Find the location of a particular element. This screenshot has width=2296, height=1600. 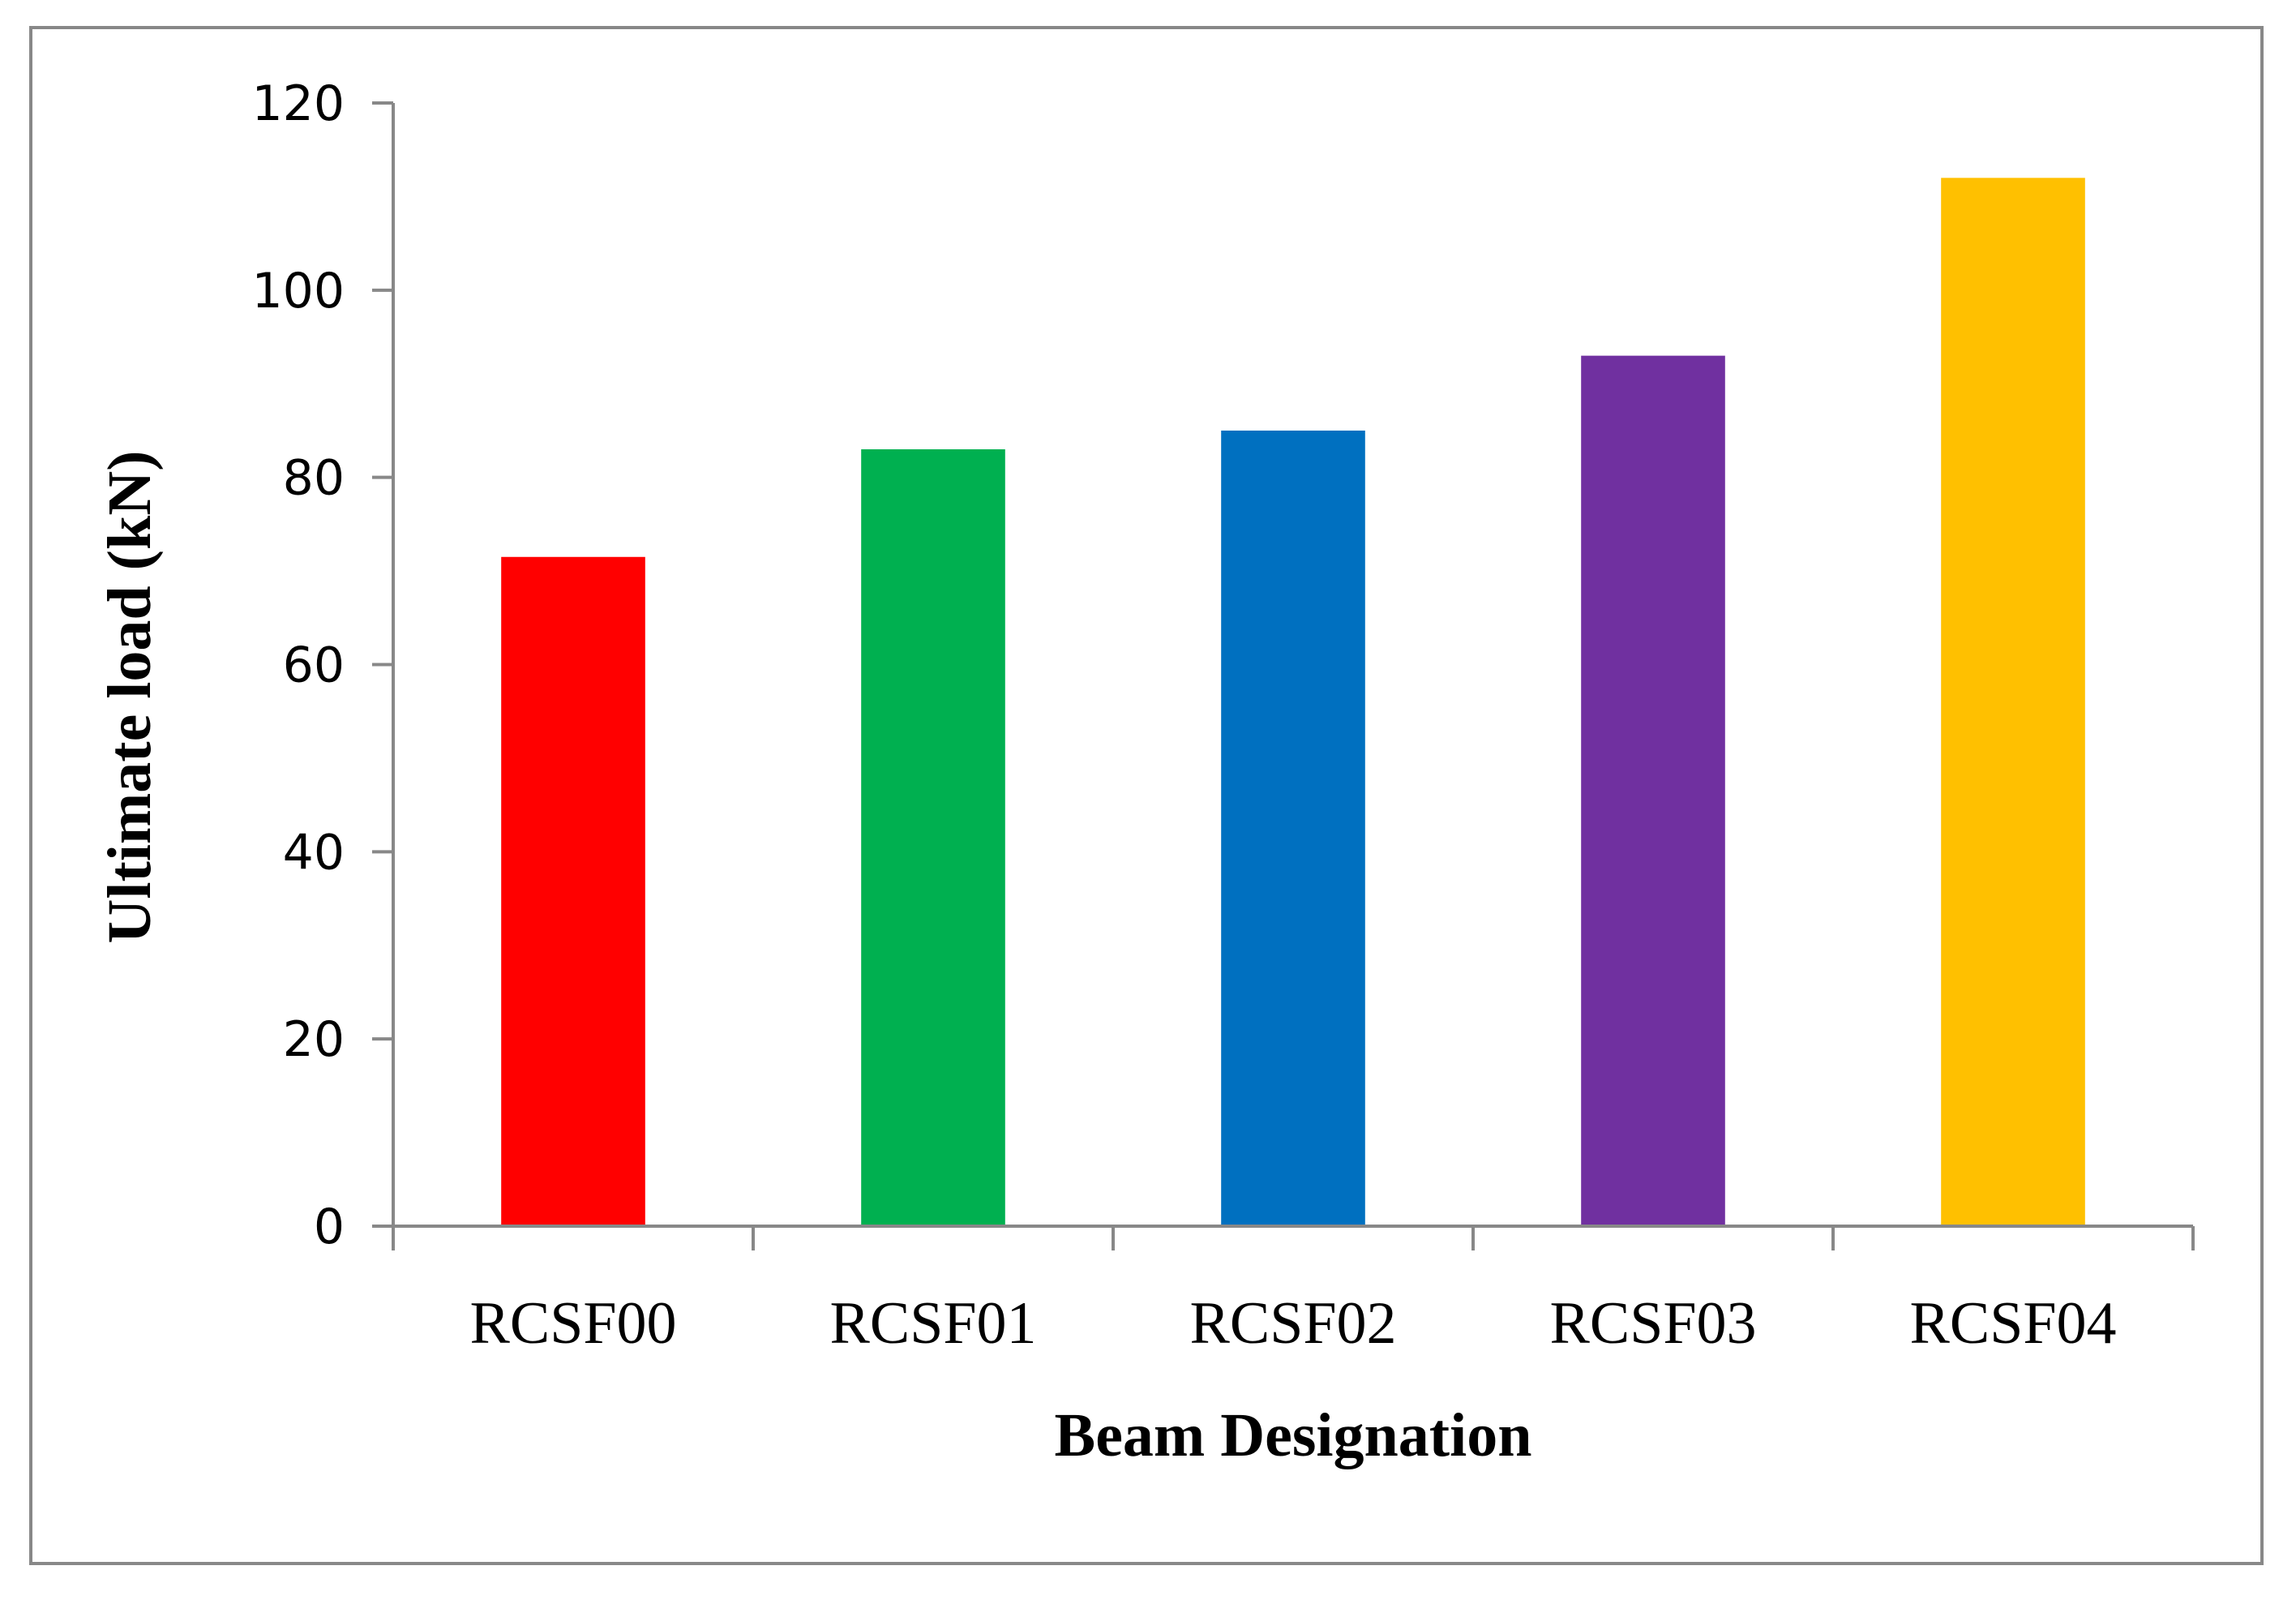

y-tick-label: 120 is located at coordinates (298, 103).